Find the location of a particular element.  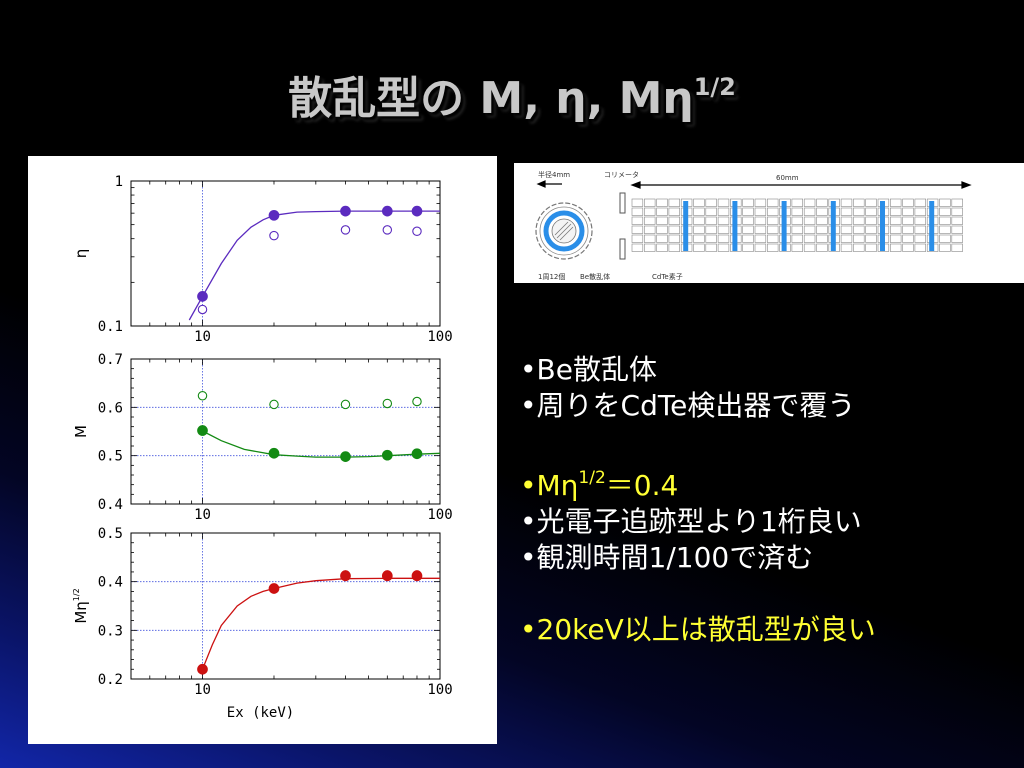

slide-title: 散乱型の M, η, Mη1/2 is located at coordinates (512, 94).